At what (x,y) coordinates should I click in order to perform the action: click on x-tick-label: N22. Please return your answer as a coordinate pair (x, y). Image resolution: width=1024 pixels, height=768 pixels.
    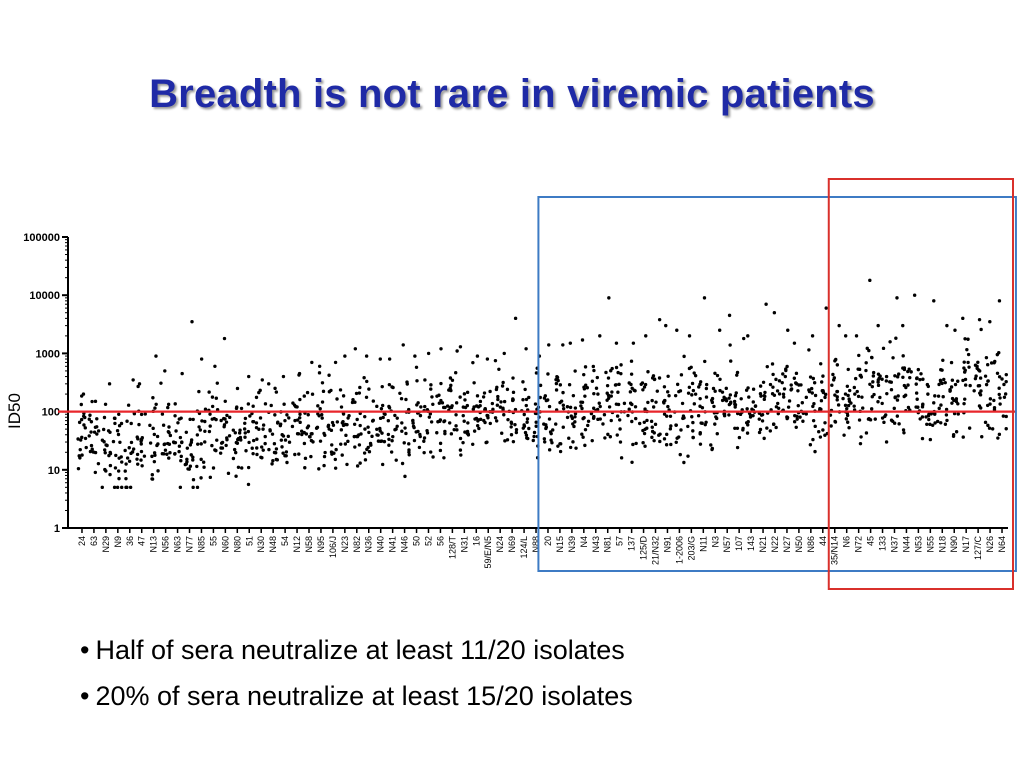
    Looking at the image, I should click on (775, 544).